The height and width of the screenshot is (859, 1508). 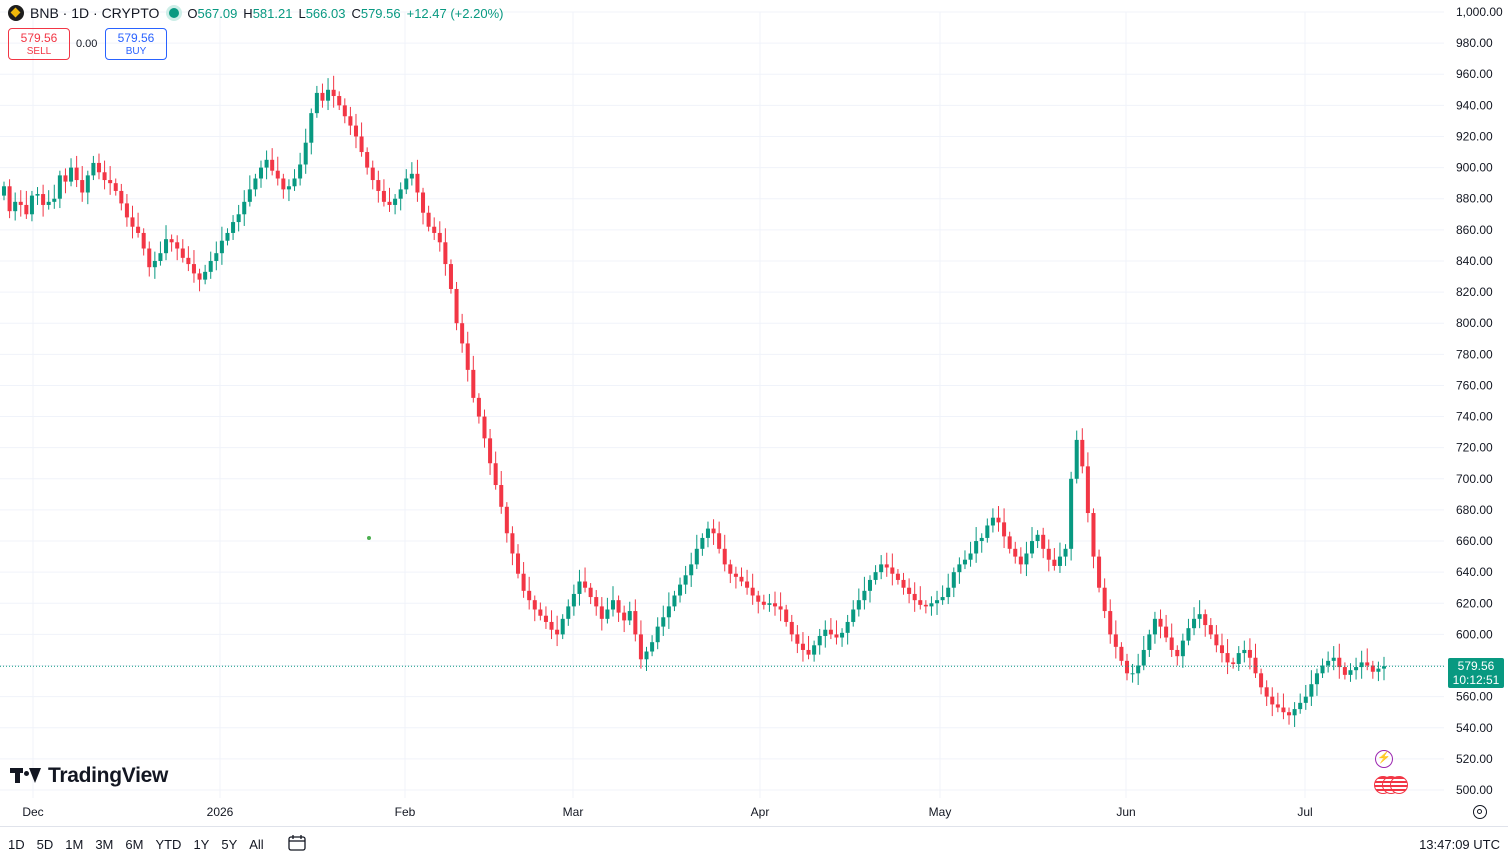 What do you see at coordinates (1474, 634) in the screenshot?
I see `y-tick-label: 600.00` at bounding box center [1474, 634].